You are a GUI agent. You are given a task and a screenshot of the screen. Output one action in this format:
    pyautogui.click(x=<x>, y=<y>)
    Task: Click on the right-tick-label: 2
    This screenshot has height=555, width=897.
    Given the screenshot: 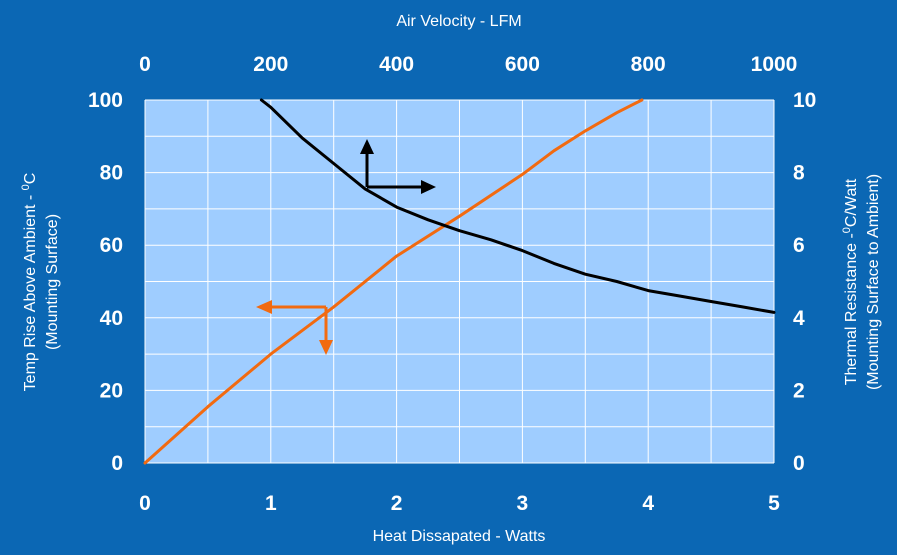 What is the action you would take?
    pyautogui.click(x=799, y=390)
    